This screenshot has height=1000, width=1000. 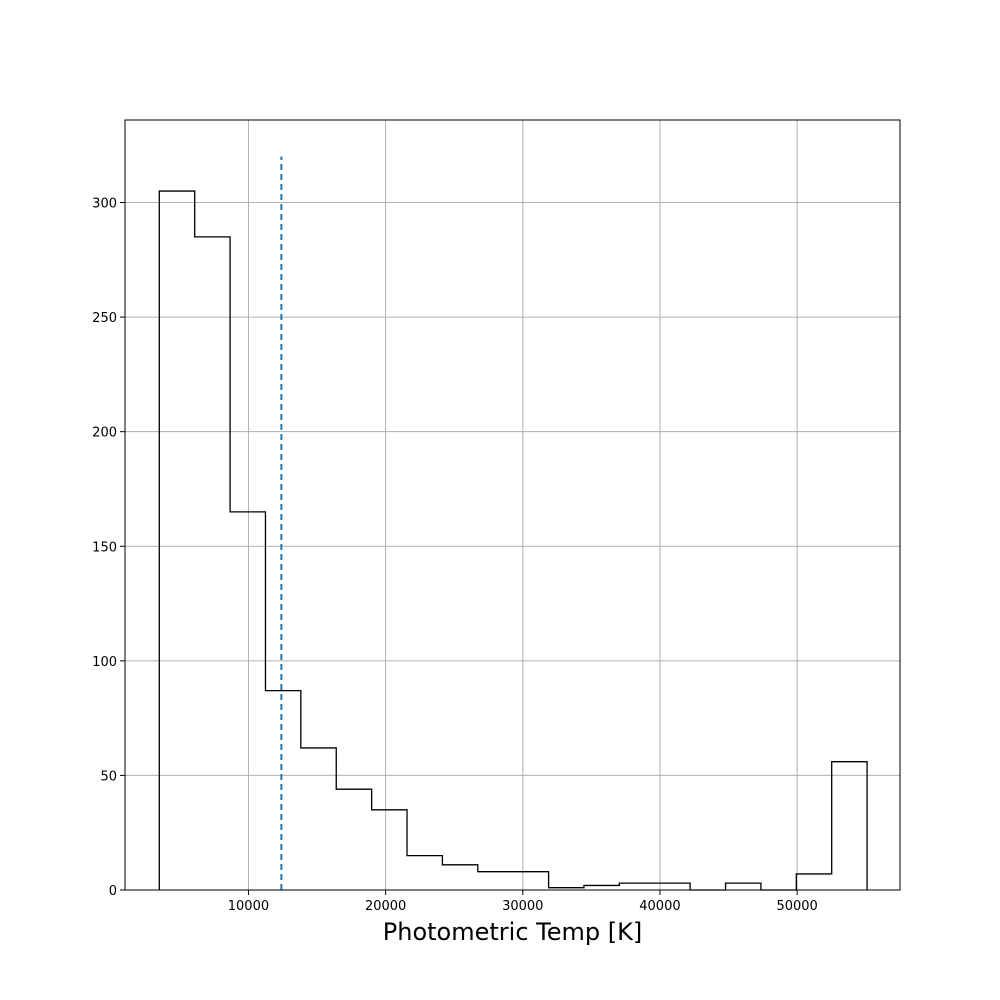 What do you see at coordinates (108, 776) in the screenshot?
I see `y-tick-label: 50` at bounding box center [108, 776].